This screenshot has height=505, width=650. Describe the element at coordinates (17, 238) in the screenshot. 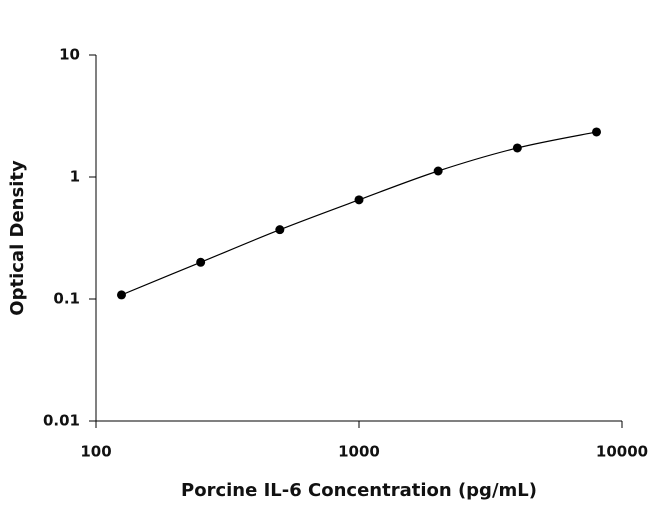

I see `y-axis-title: Optical Density` at that location.